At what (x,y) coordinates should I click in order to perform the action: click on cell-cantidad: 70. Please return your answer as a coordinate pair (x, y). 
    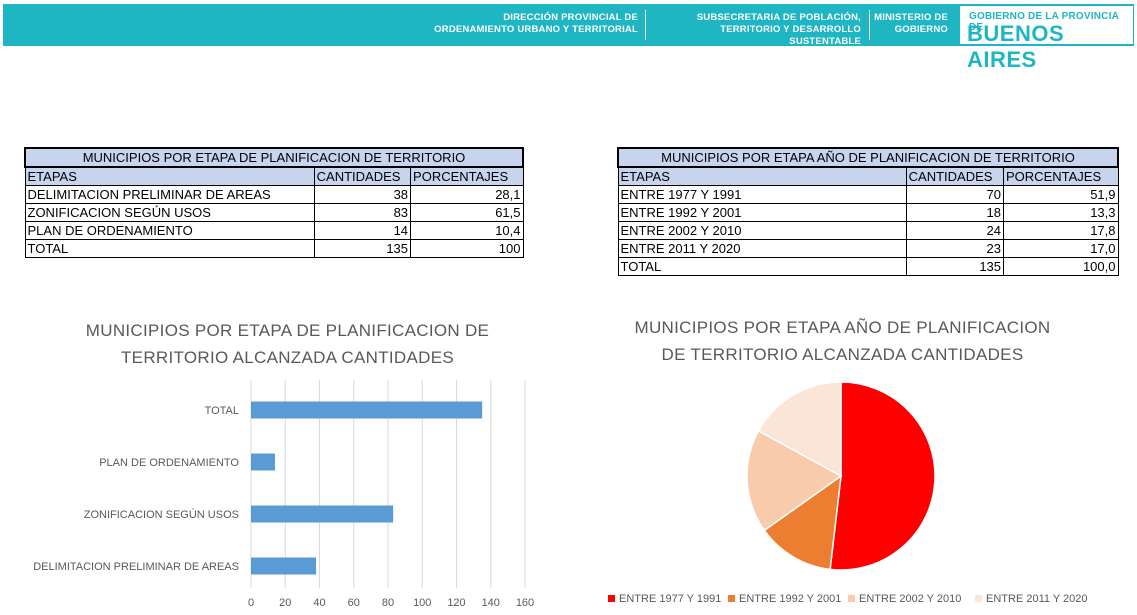
    Looking at the image, I should click on (955, 194).